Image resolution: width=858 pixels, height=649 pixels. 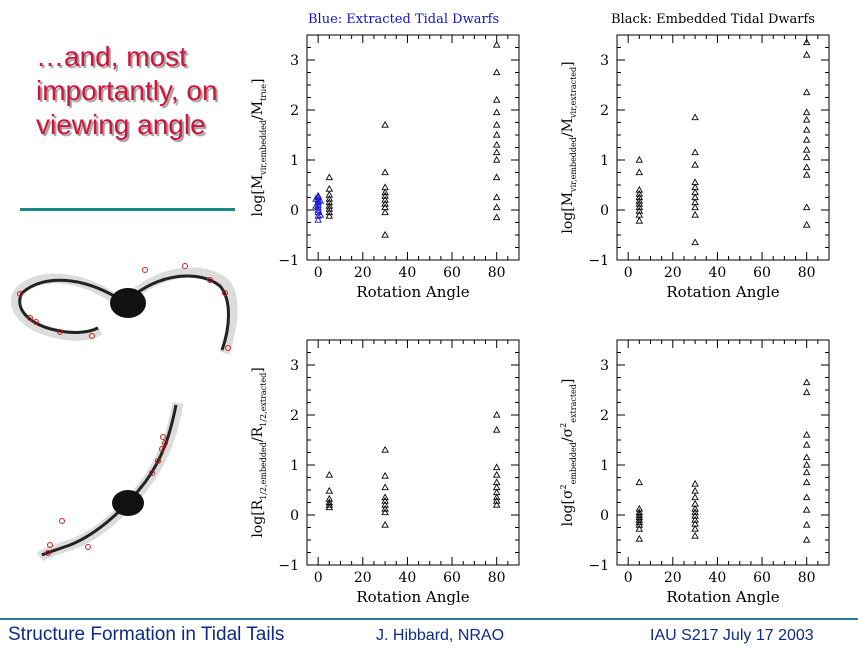 What do you see at coordinates (110, 481) in the screenshot?
I see `simulation-image-edge-on` at bounding box center [110, 481].